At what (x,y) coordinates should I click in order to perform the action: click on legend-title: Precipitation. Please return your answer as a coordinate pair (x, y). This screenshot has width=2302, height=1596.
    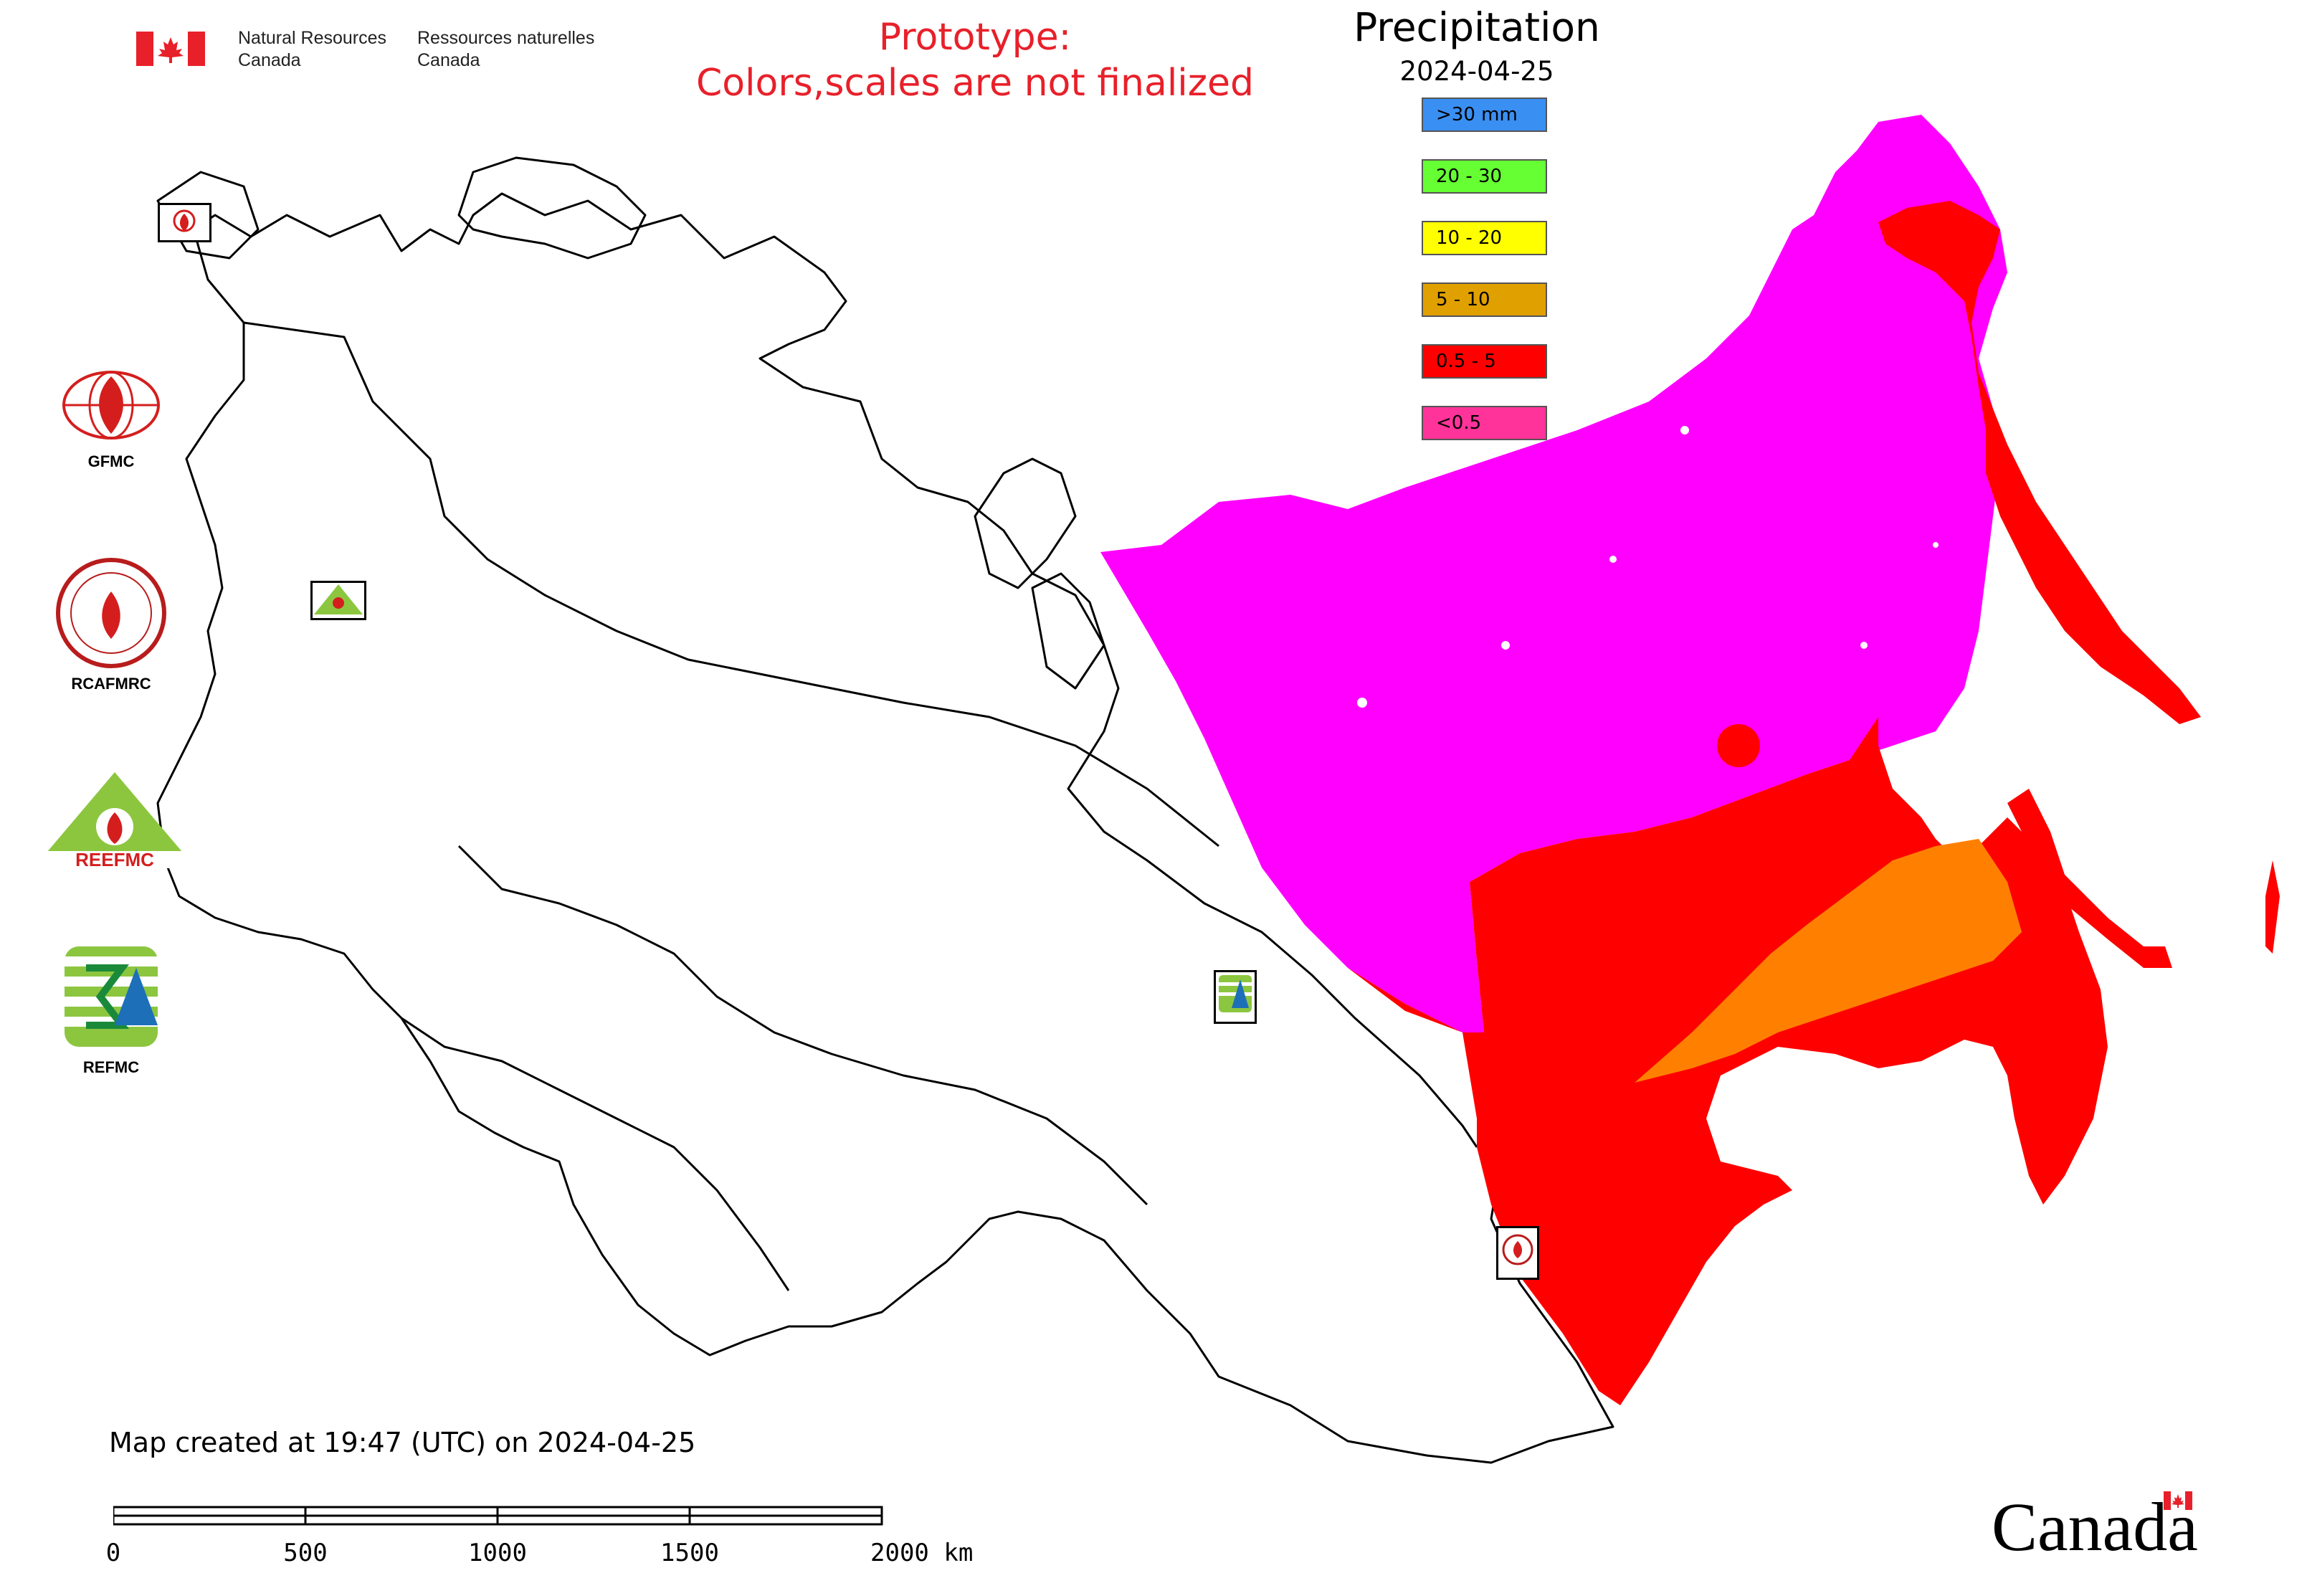
    Looking at the image, I should click on (1477, 27).